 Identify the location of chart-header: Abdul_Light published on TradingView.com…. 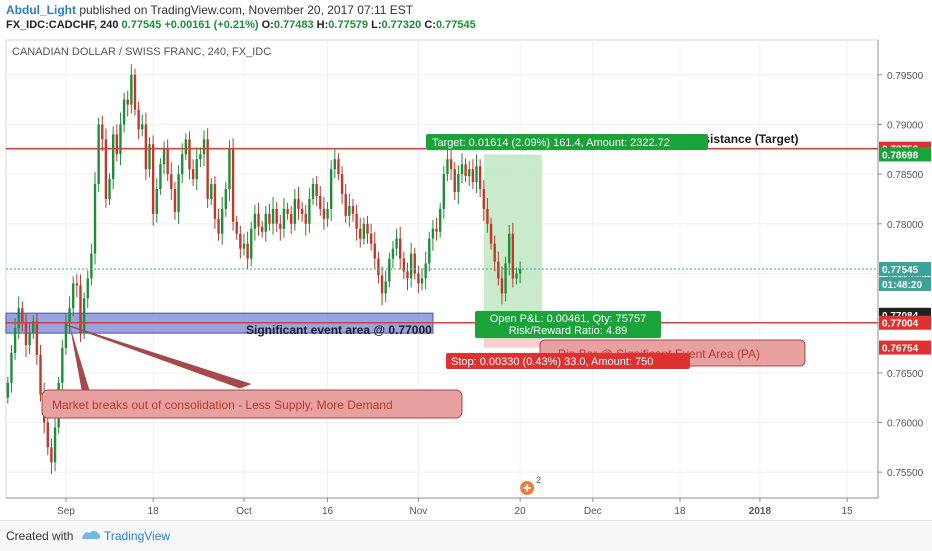
(466, 19).